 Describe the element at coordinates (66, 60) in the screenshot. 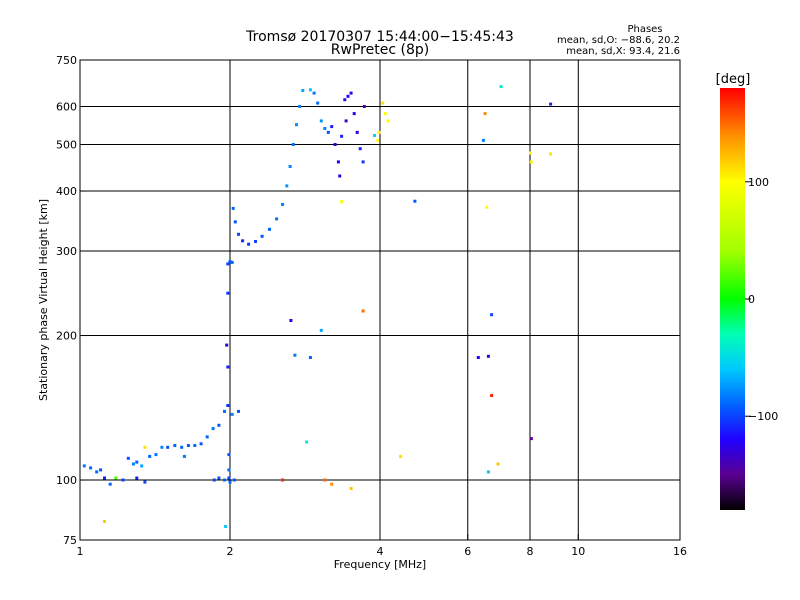

I see `y-tick-label: 750` at that location.